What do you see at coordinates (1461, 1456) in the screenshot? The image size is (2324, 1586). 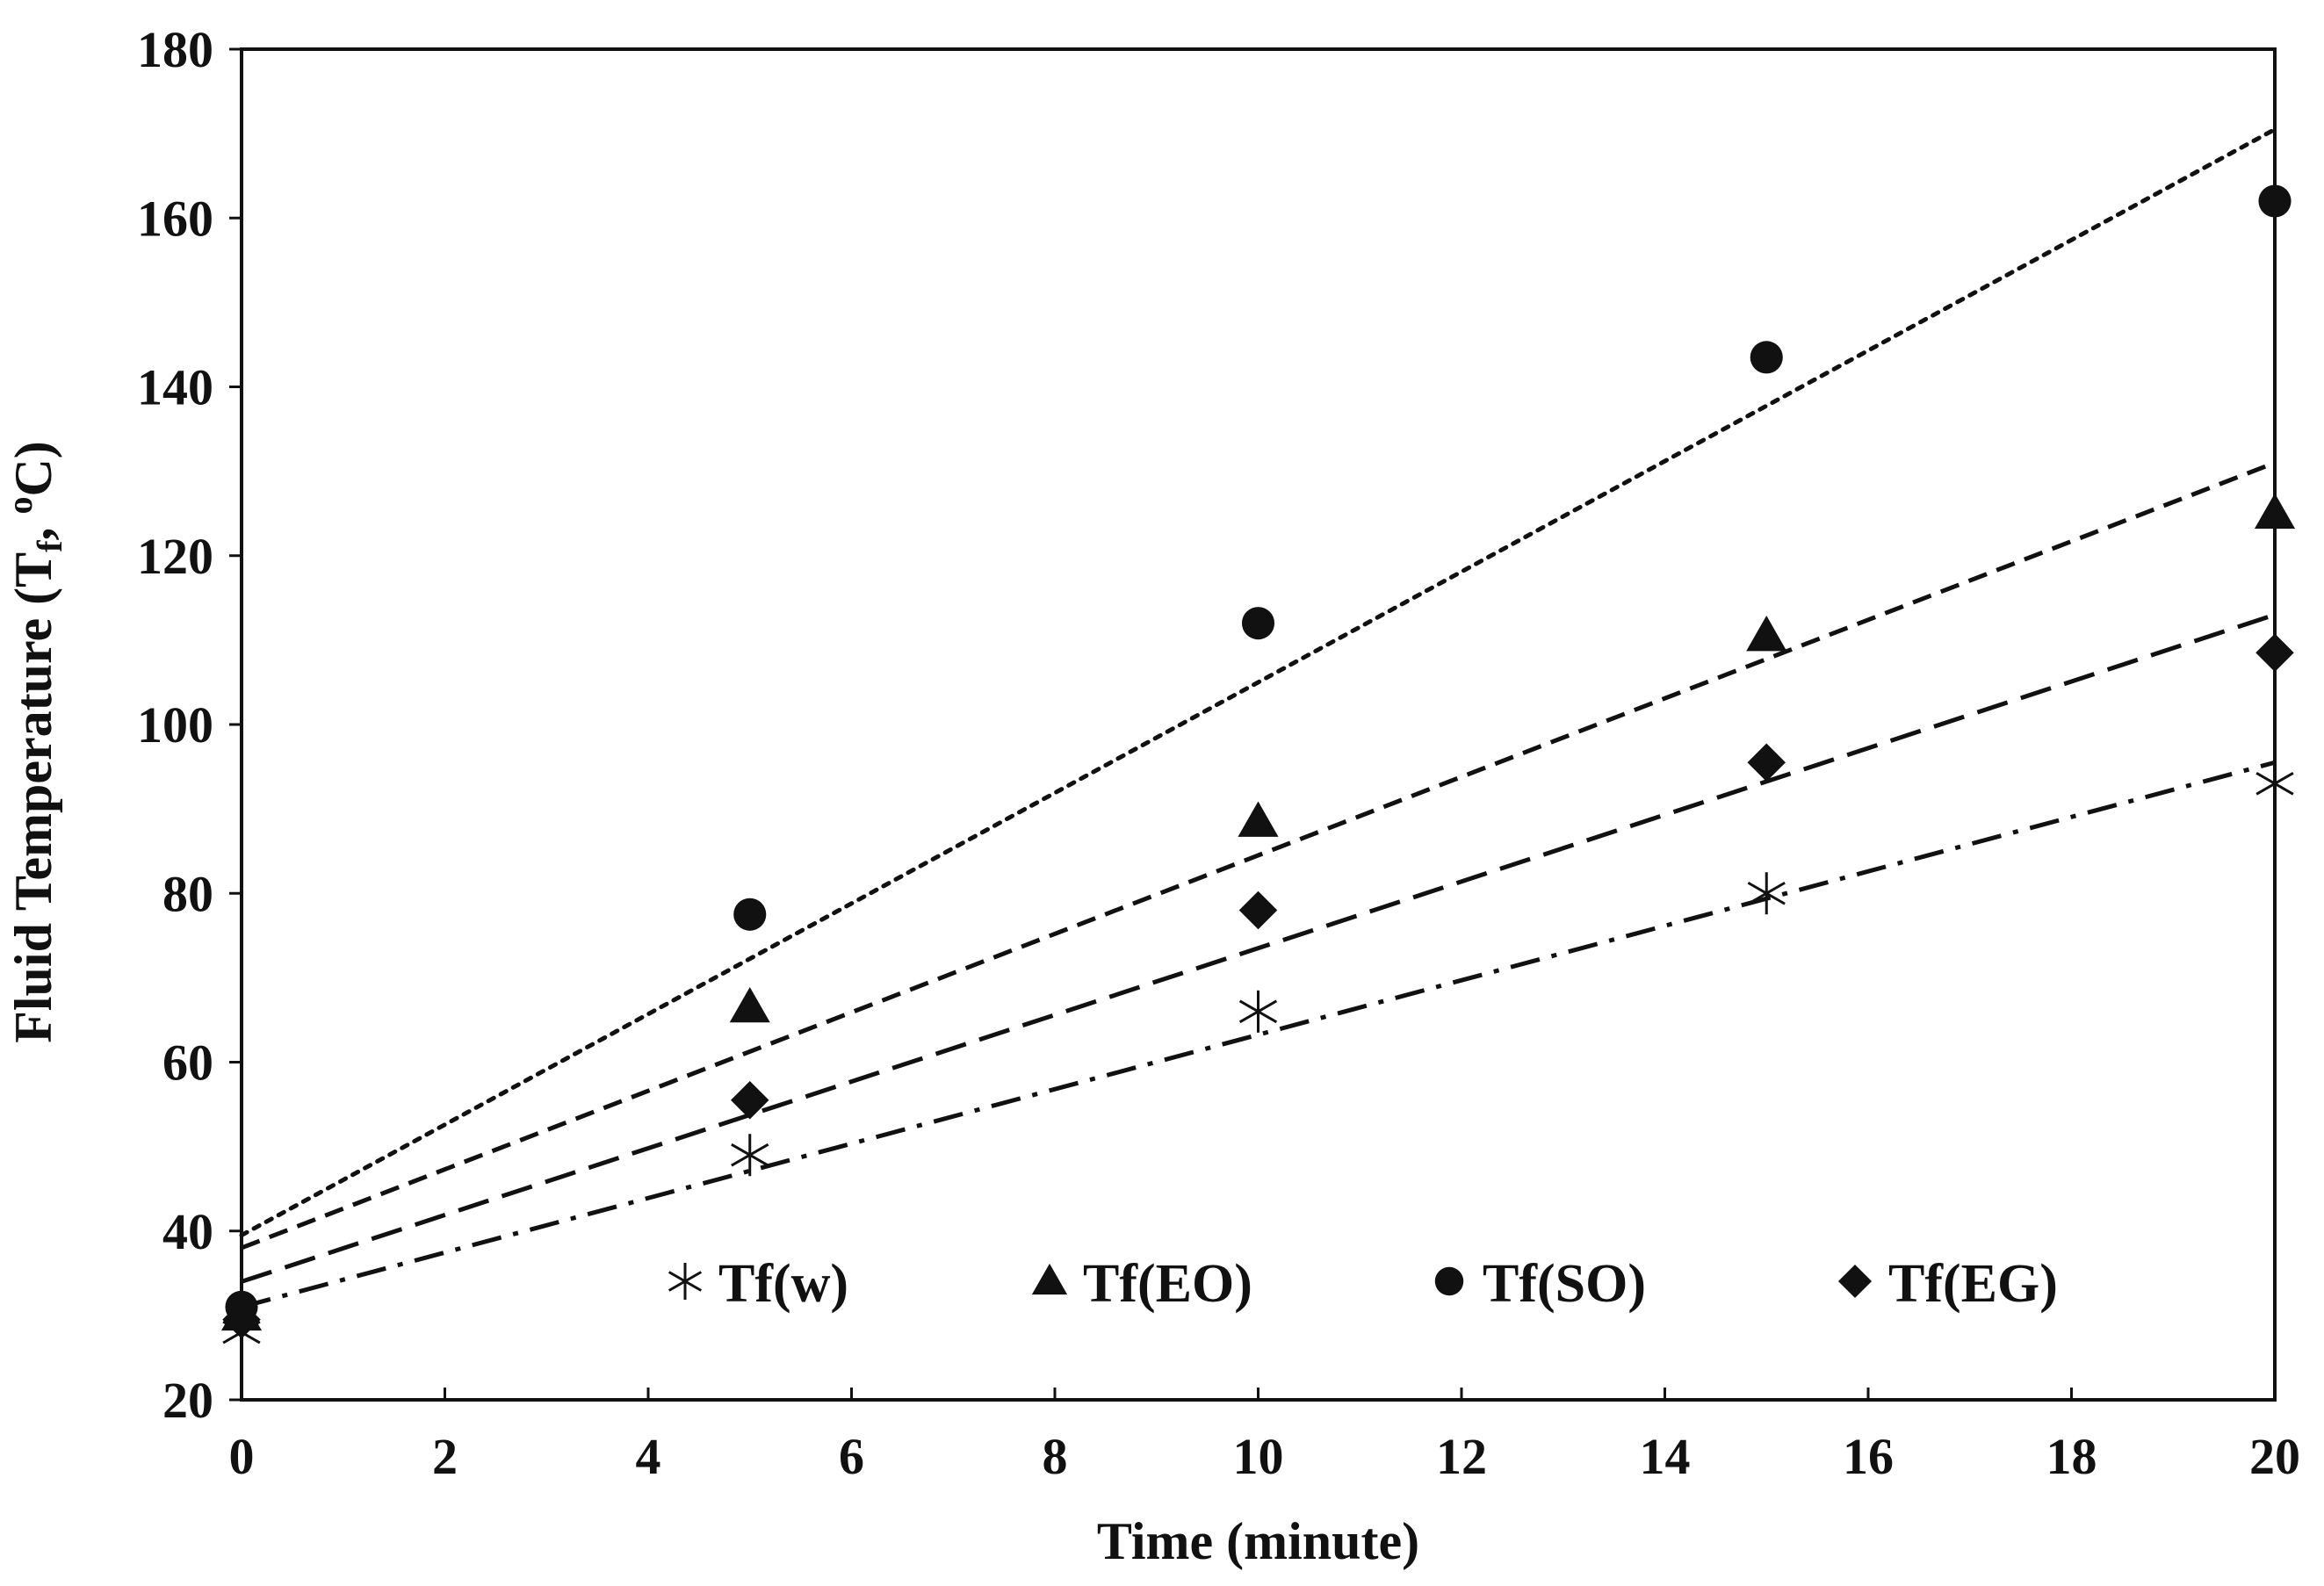 I see `x-tick-label: 12` at bounding box center [1461, 1456].